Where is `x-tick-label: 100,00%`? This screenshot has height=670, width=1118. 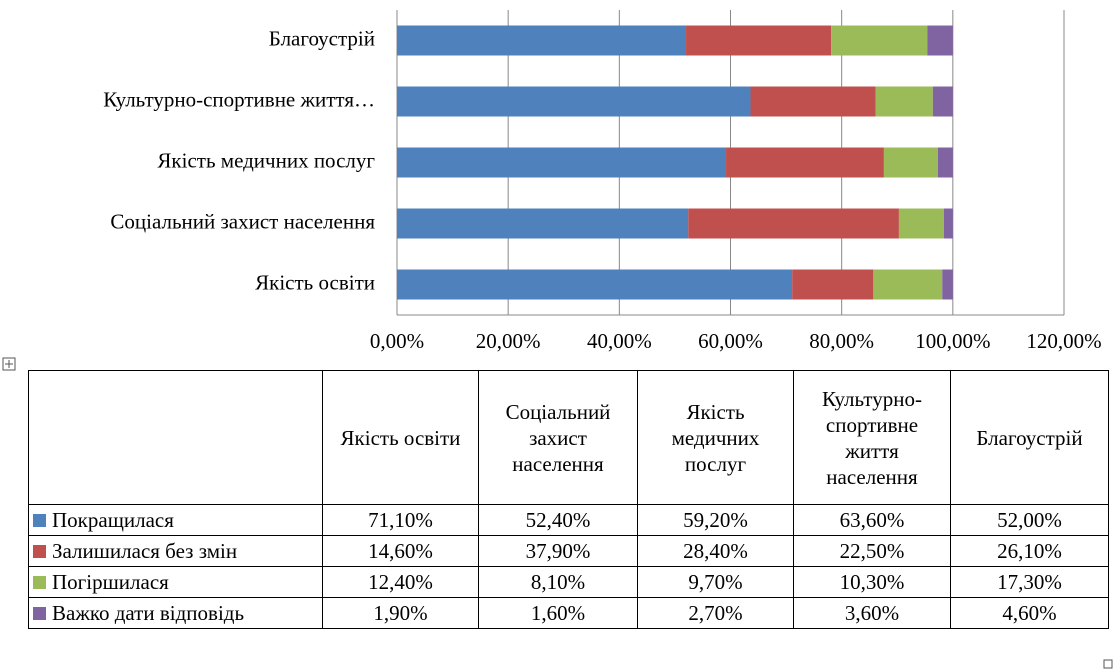
x-tick-label: 100,00% is located at coordinates (952, 341).